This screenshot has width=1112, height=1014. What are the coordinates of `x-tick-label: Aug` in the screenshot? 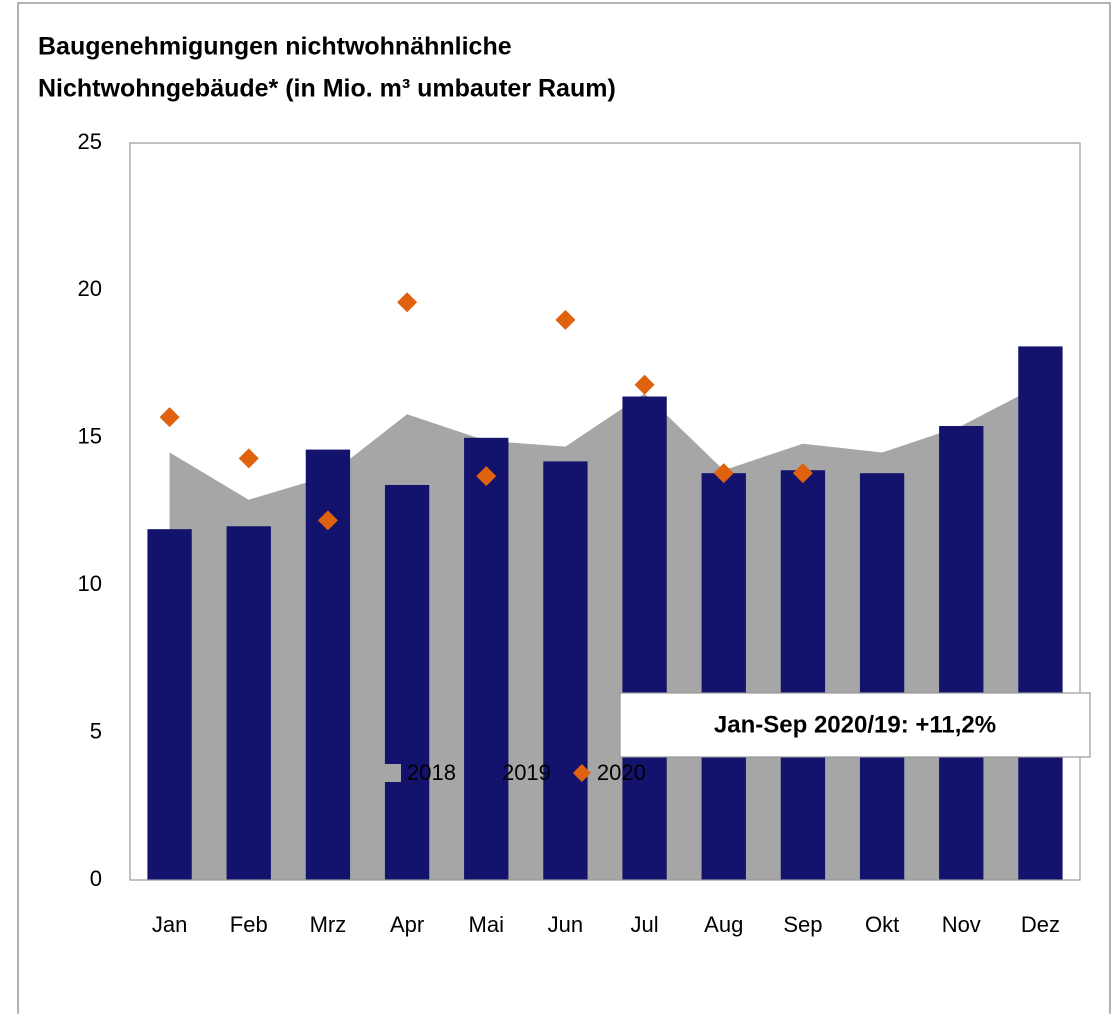 It's located at (723, 924).